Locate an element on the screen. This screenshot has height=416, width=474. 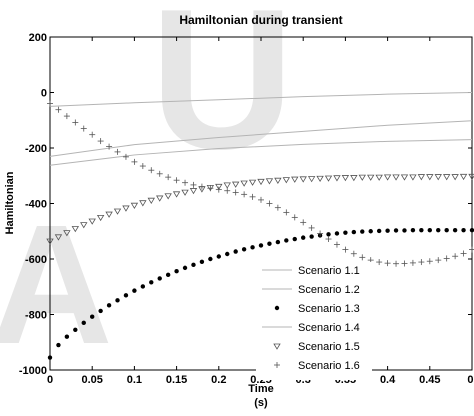
legend-item: Scenario 1.3 is located at coordinates (317, 309).